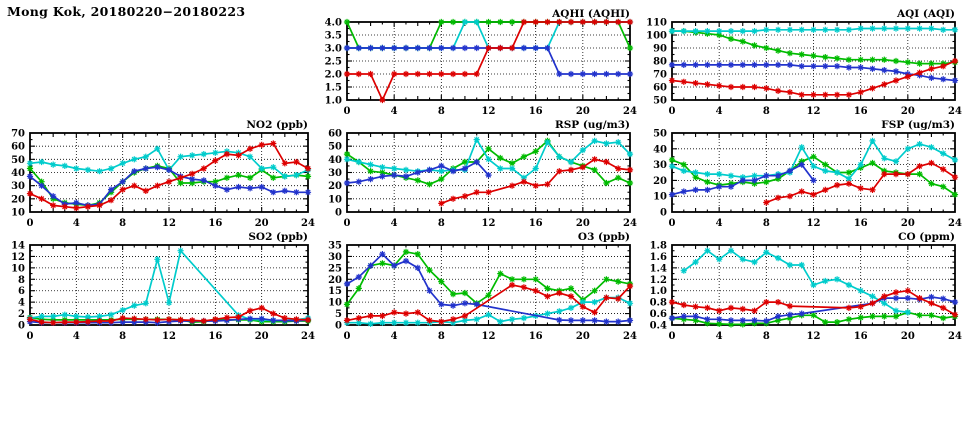 This screenshot has height=447, width=975. What do you see at coordinates (21, 303) in the screenshot?
I see `y-tick-label-so2: 4` at bounding box center [21, 303].